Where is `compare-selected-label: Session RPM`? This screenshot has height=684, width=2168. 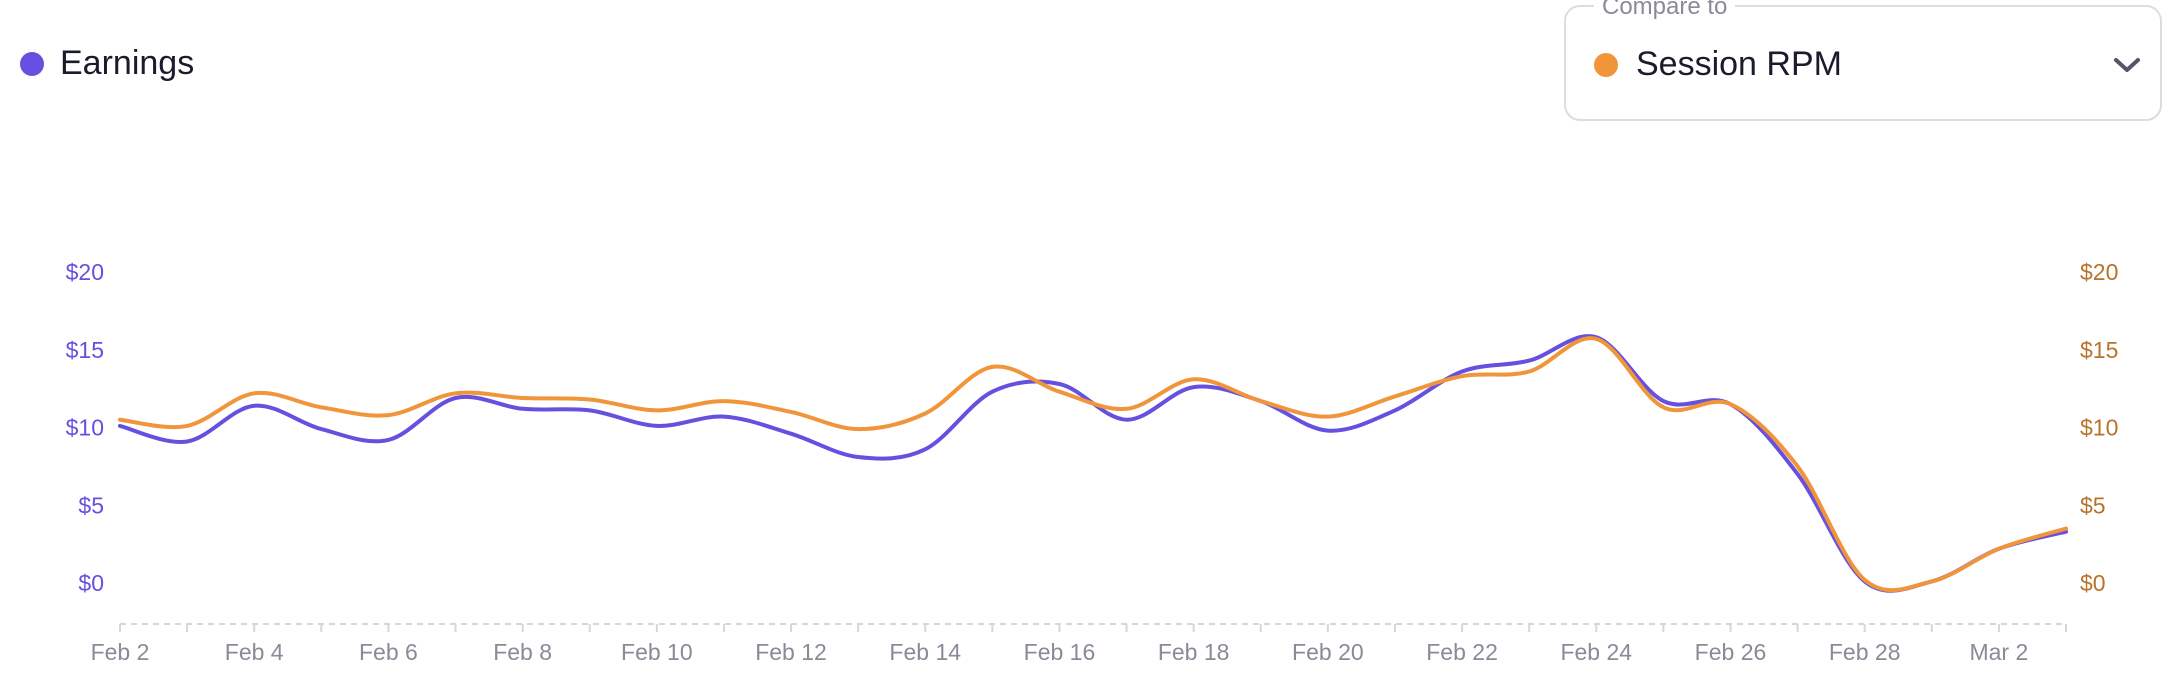
compare-selected-label: Session RPM is located at coordinates (1739, 64).